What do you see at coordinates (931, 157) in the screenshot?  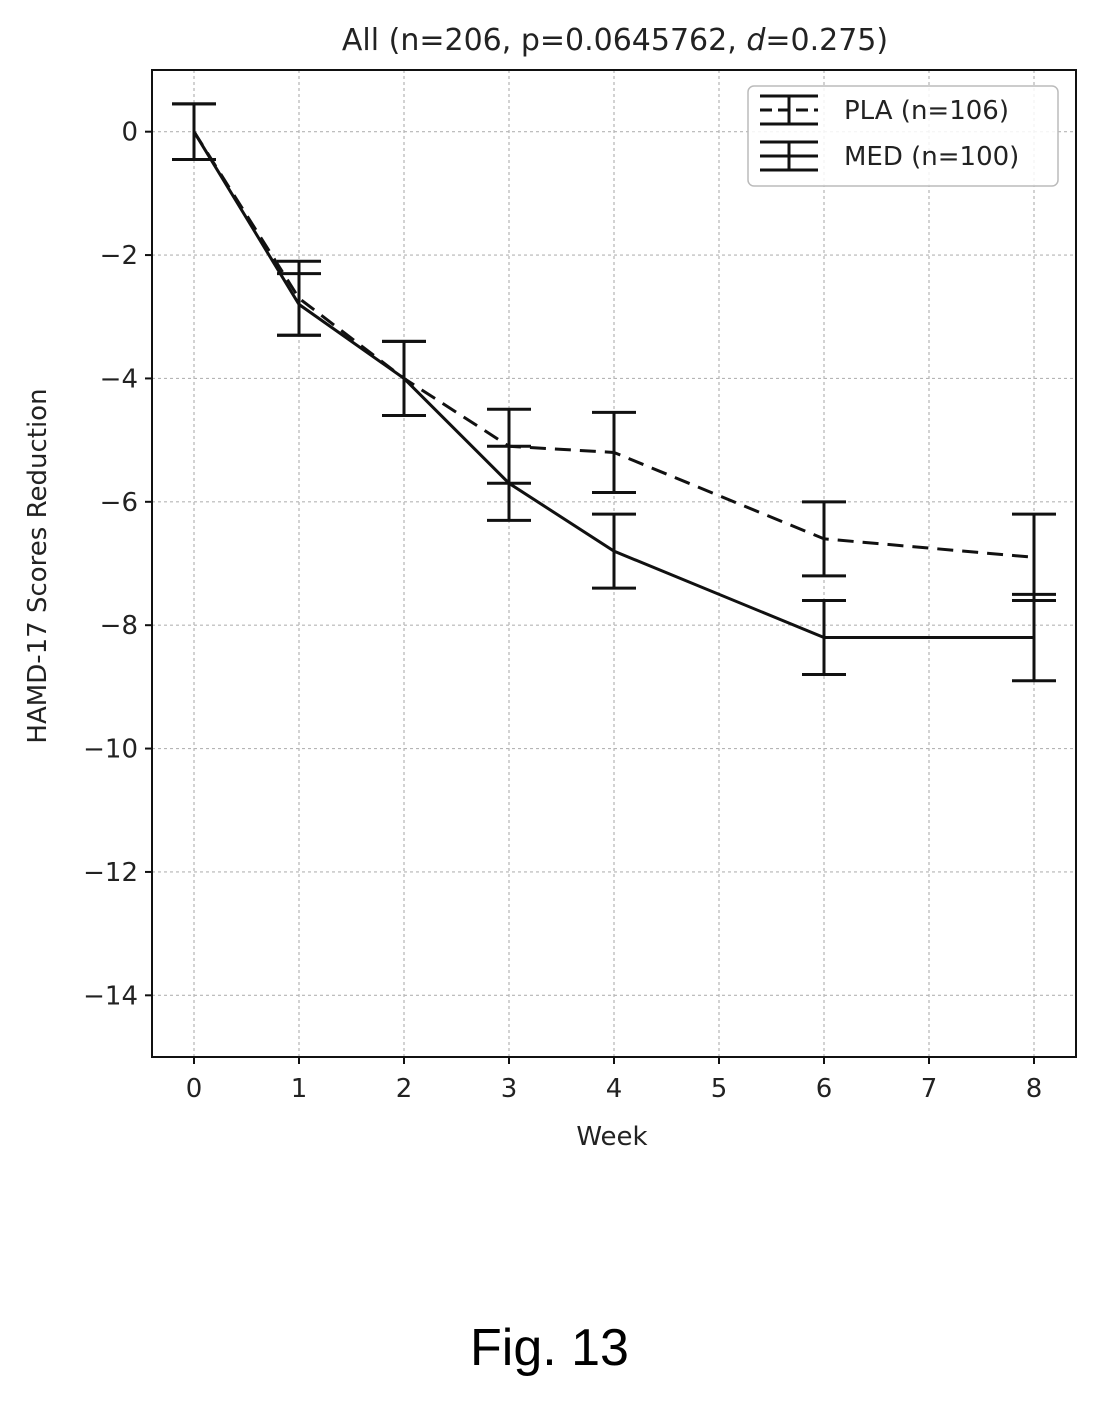 I see `legend-label: MED (n=100)` at bounding box center [931, 157].